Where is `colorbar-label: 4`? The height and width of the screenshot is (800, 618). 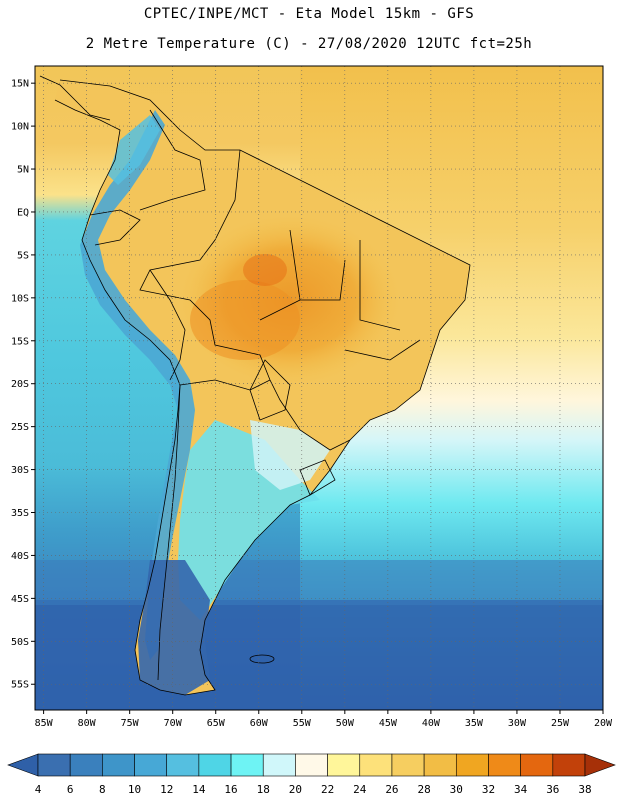 colorbar-label: 4 is located at coordinates (38, 789).